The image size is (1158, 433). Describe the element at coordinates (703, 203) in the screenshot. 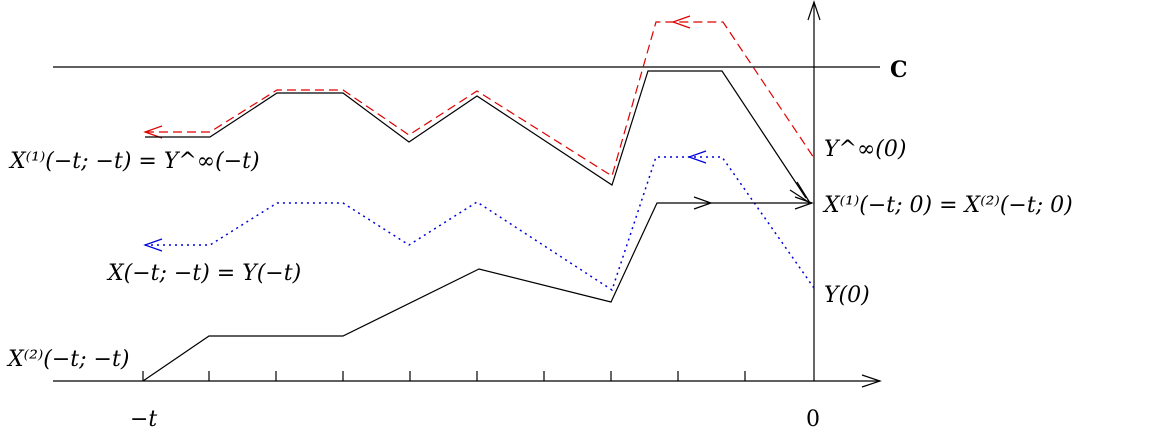

I see `path-x2-arrow-mid` at that location.